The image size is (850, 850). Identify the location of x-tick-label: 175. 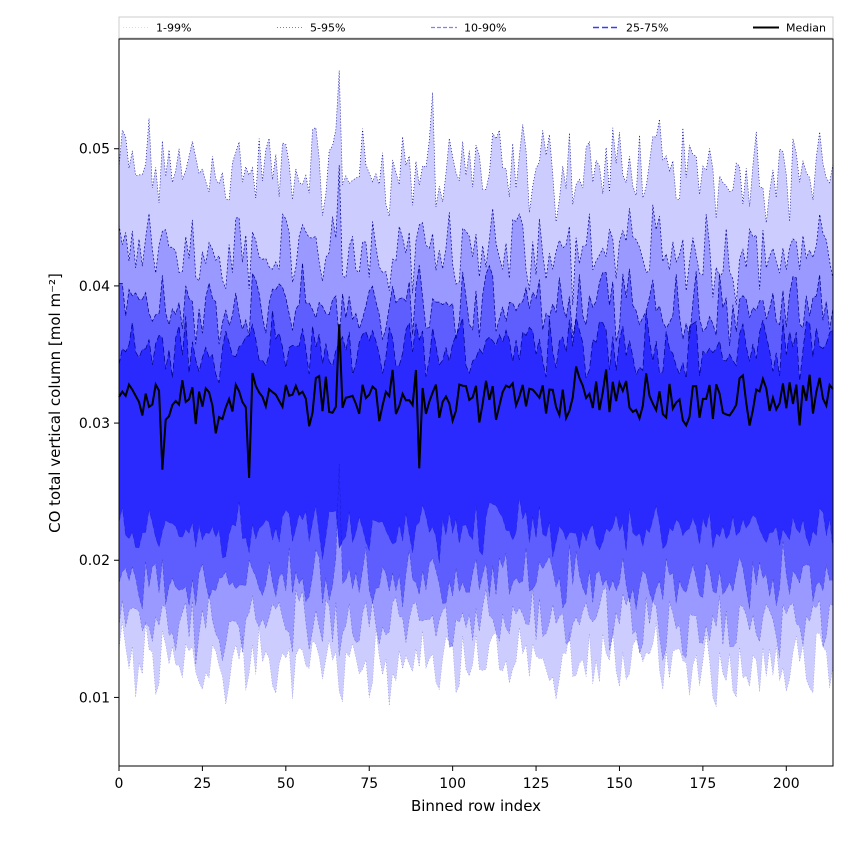
(703, 784).